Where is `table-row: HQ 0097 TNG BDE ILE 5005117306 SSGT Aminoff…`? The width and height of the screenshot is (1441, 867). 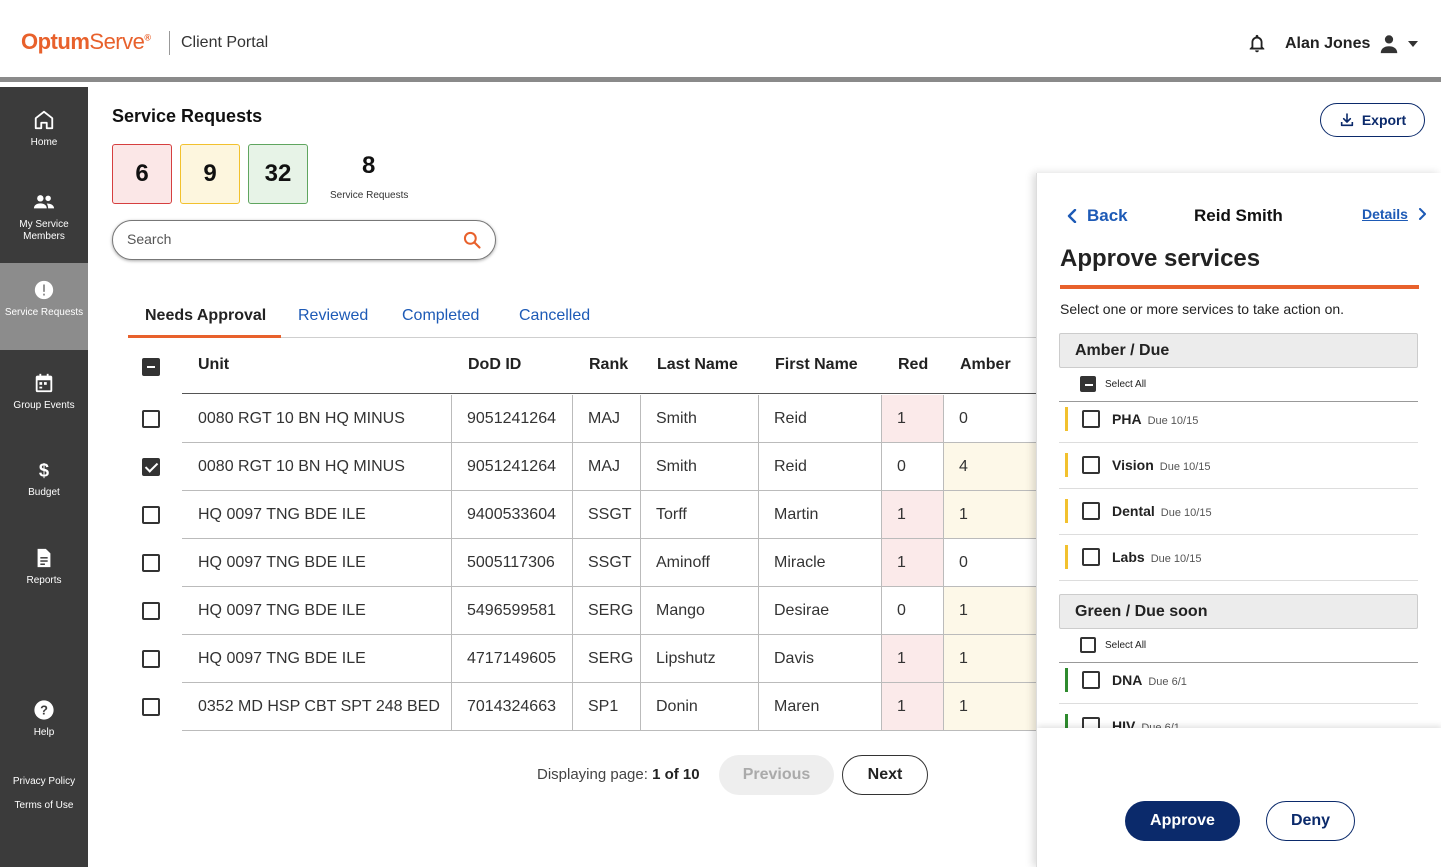 table-row: HQ 0097 TNG BDE ILE 5005117306 SSGT Aminoff… is located at coordinates (583, 563).